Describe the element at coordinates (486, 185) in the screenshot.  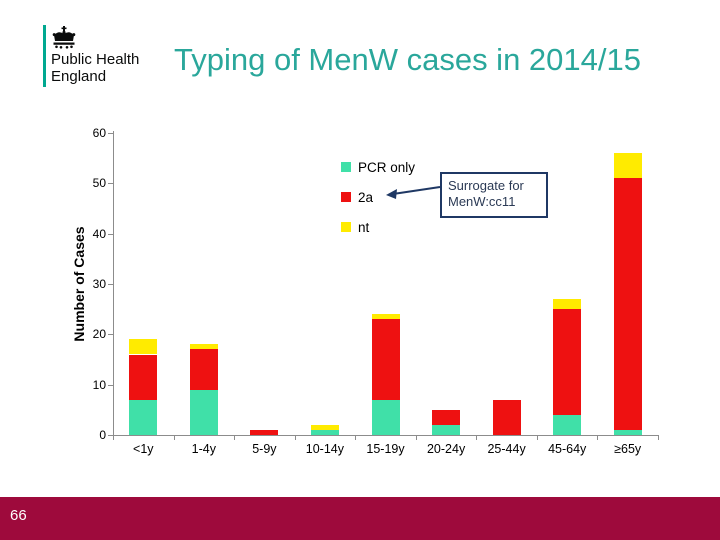
I see `callout-line1: Surrogate for` at that location.